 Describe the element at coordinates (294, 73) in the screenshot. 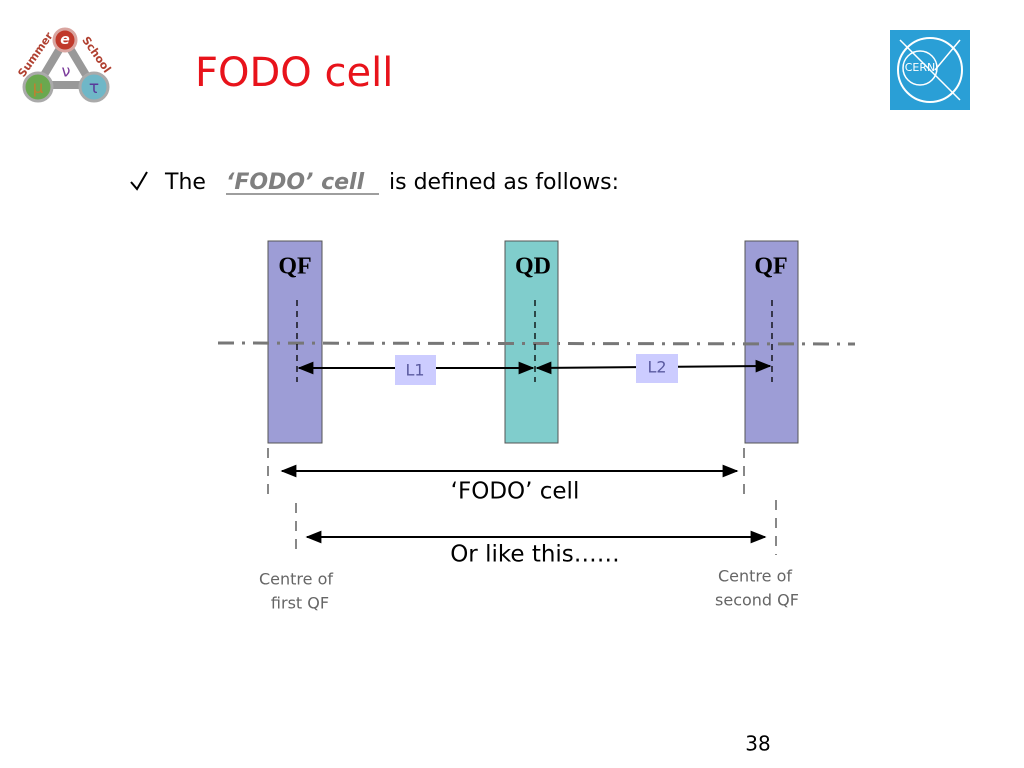

I see `title: FODO cell` at that location.